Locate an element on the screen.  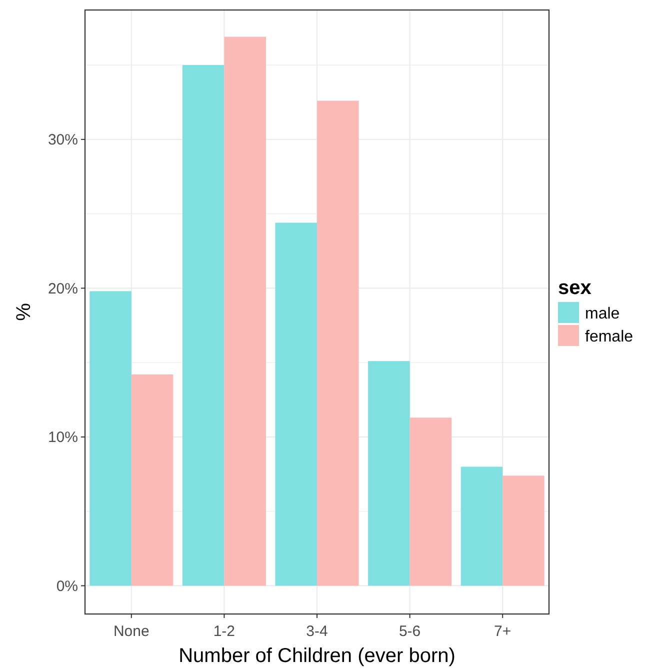
y-tick-label: 20% is located at coordinates (63, 289).